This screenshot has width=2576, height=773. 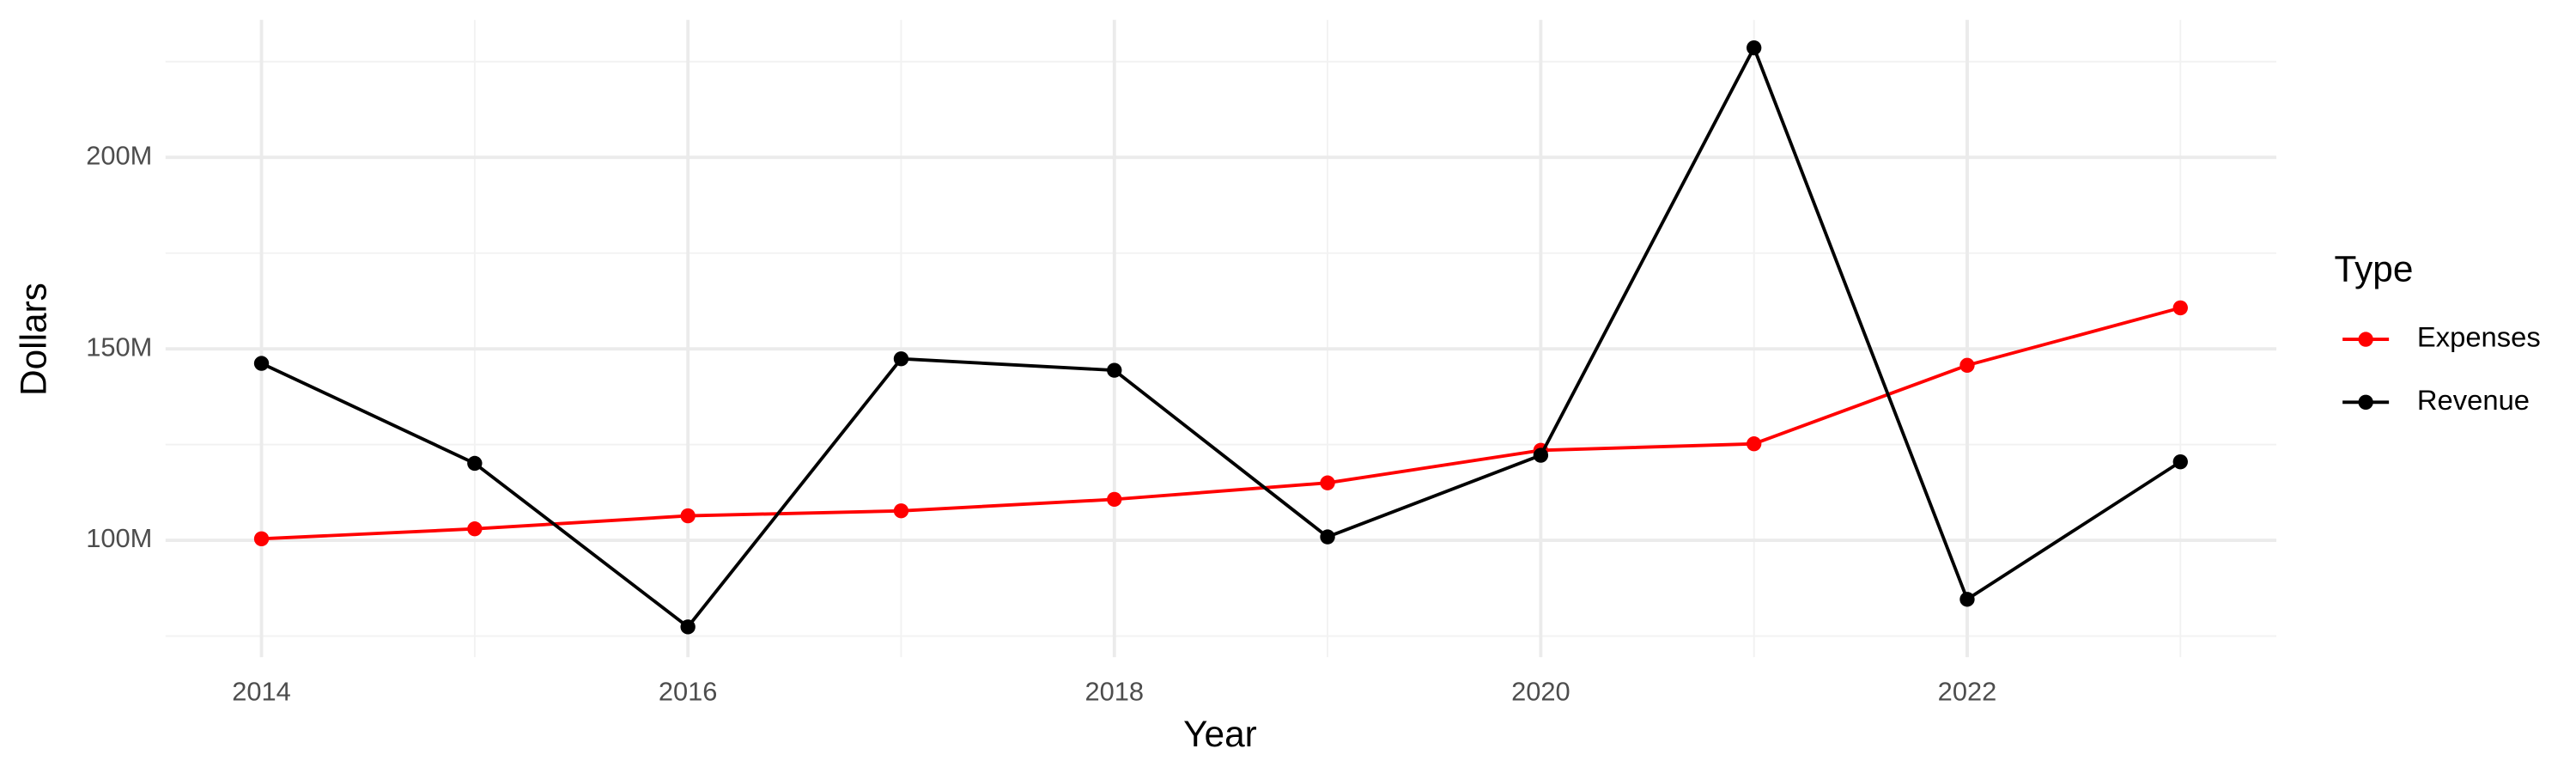 I want to click on x-tick-label: 2018, so click(x=1114, y=692).